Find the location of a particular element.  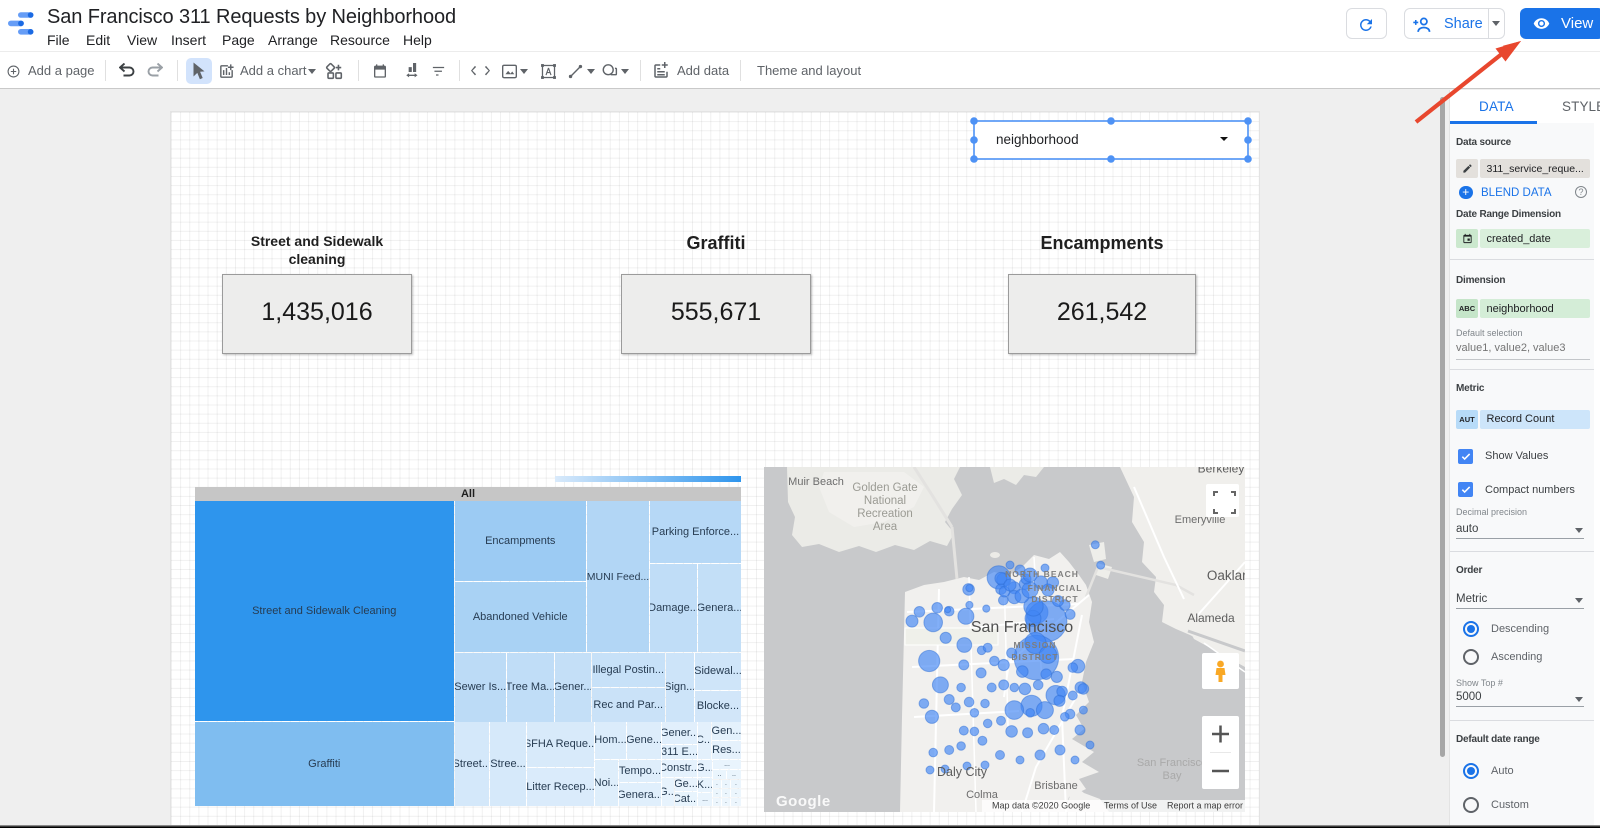

svg-text: Report a map error is located at coordinates (1205, 806).